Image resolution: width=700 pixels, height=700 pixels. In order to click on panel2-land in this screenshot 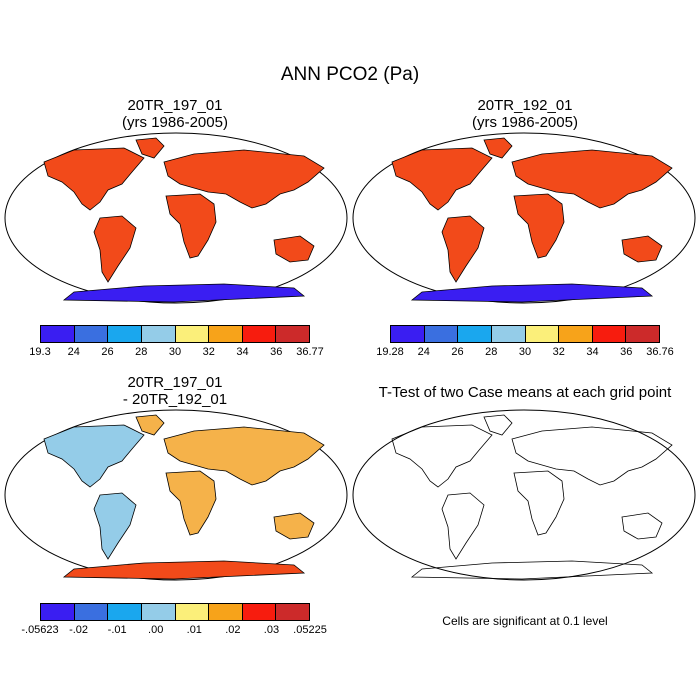, I will do `click(532, 220)`.